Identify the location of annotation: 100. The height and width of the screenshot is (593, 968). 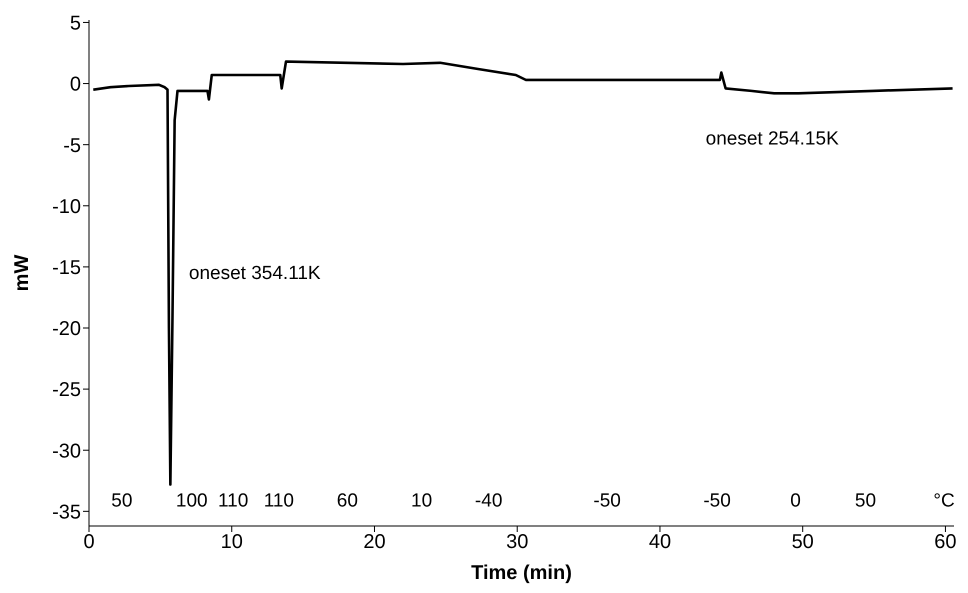
(192, 501).